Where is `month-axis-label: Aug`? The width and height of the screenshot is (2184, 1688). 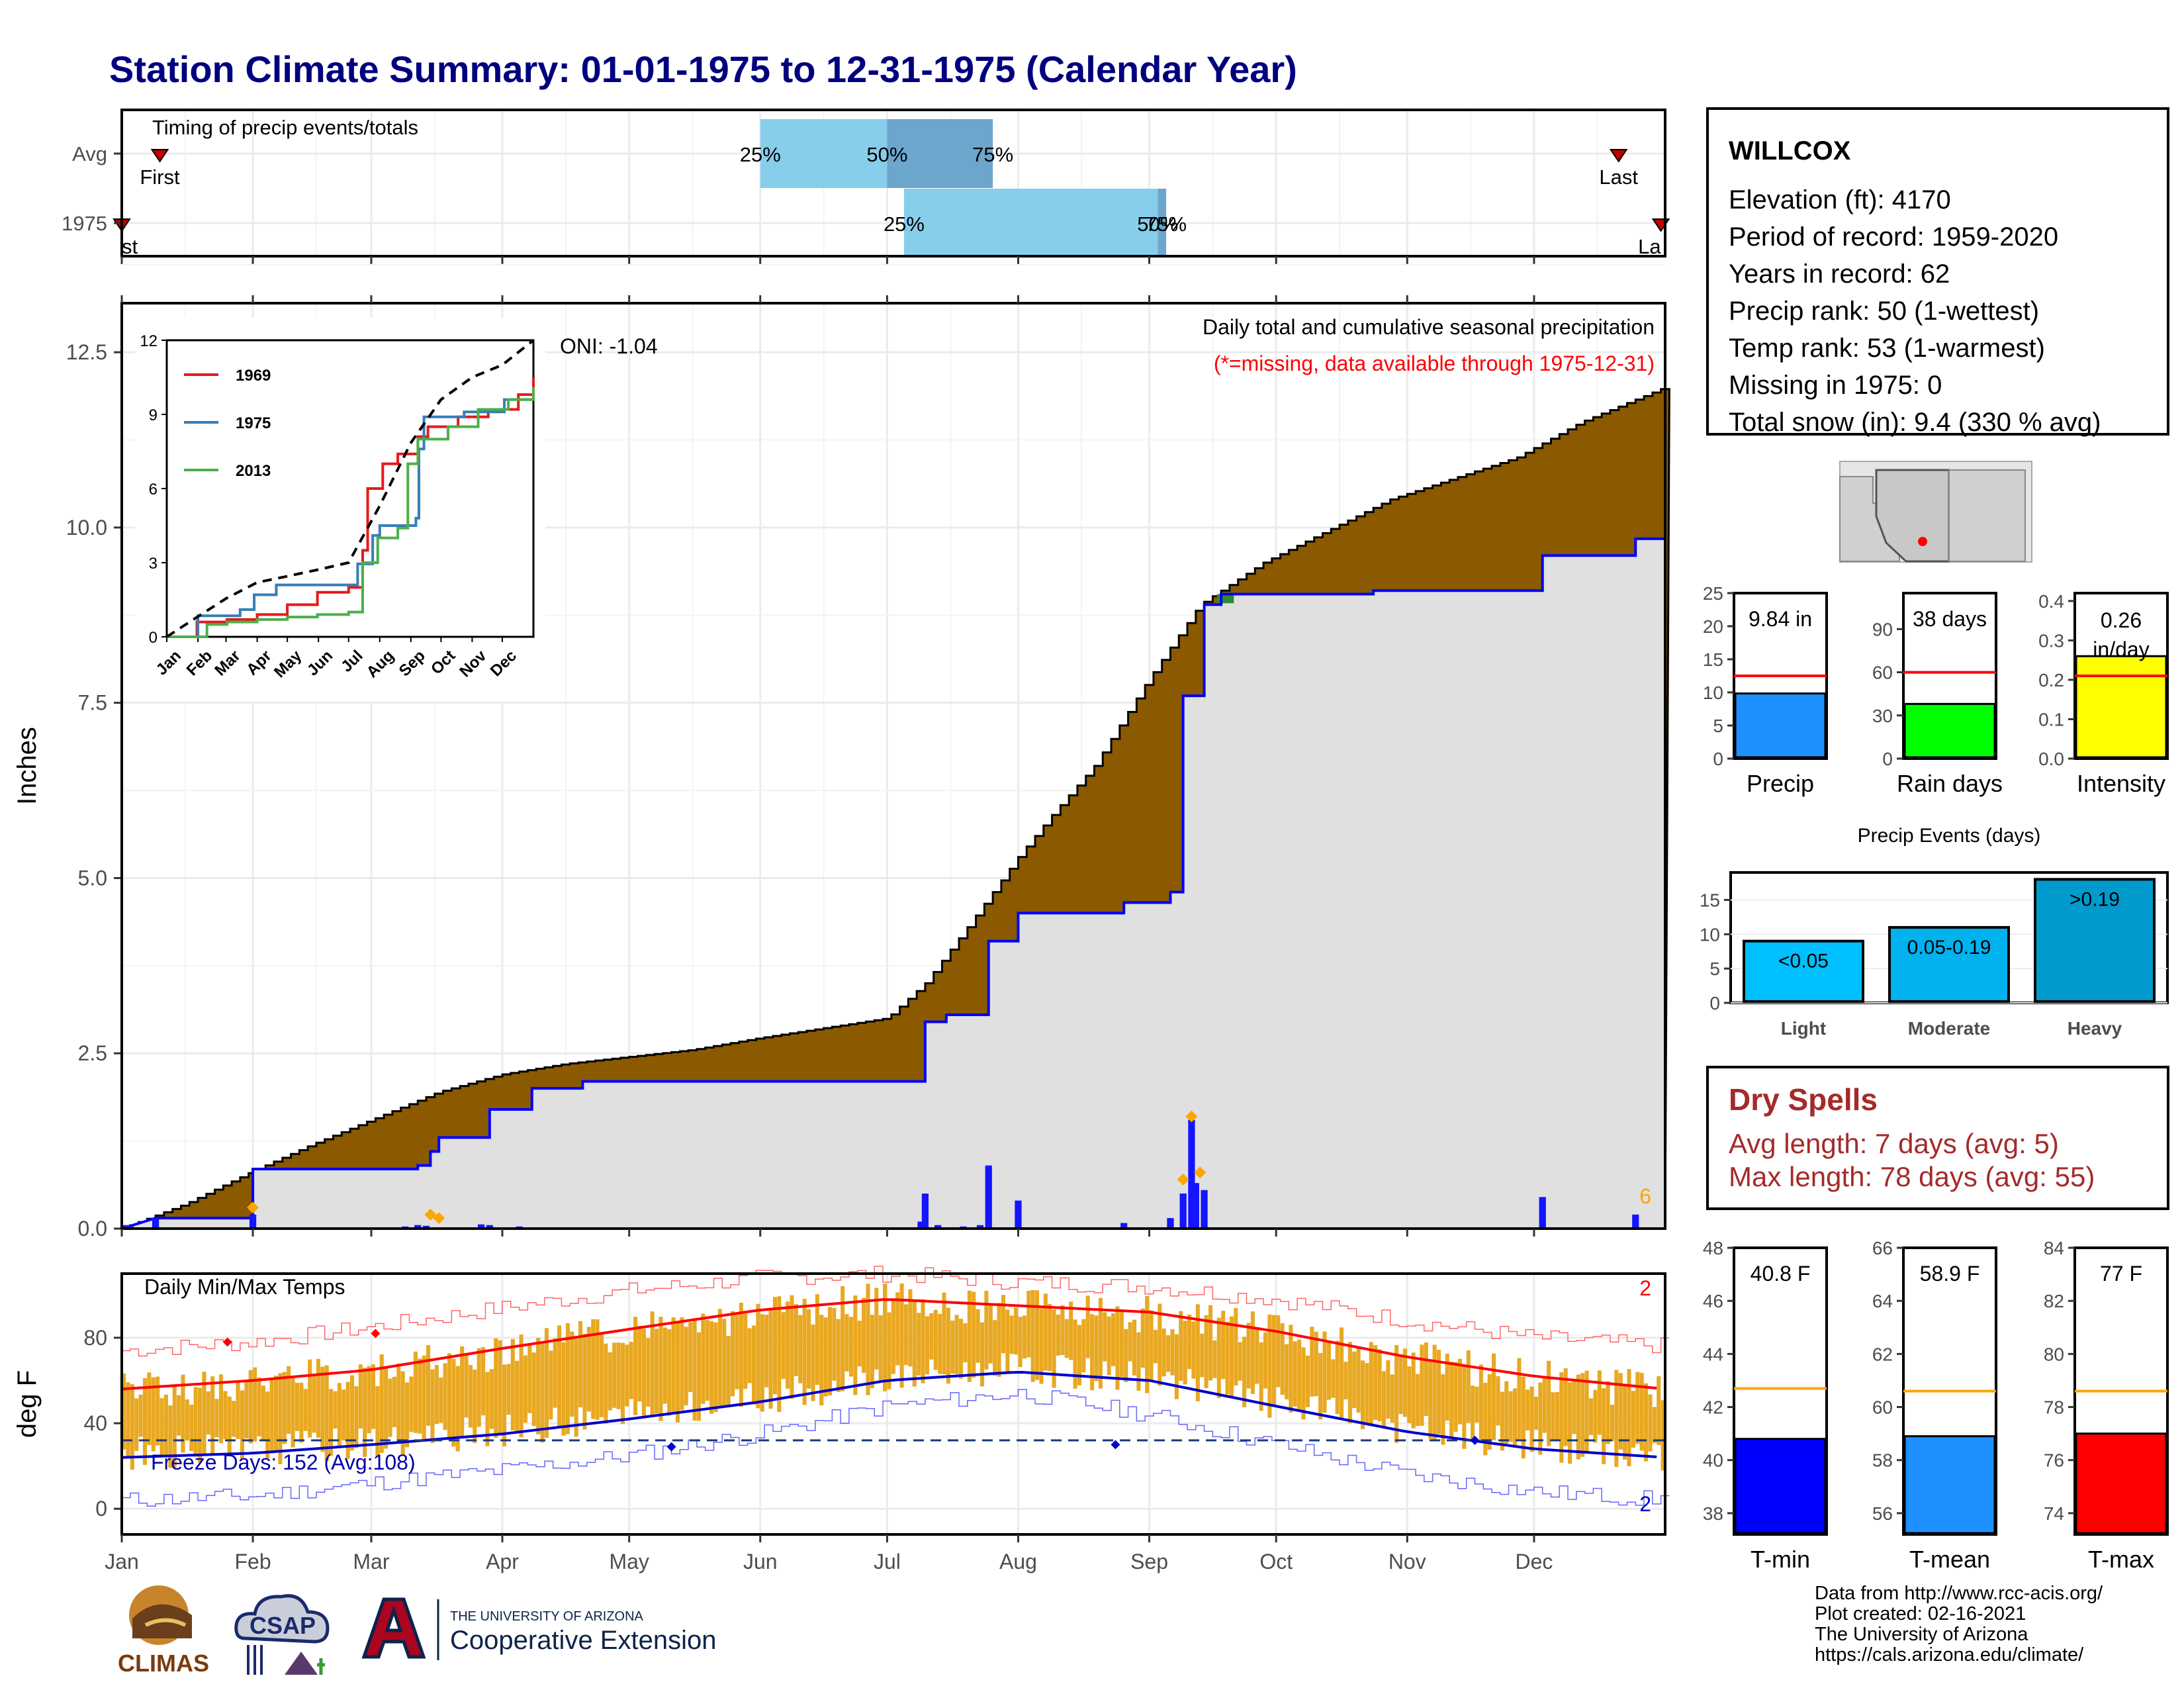 month-axis-label: Aug is located at coordinates (1018, 1561).